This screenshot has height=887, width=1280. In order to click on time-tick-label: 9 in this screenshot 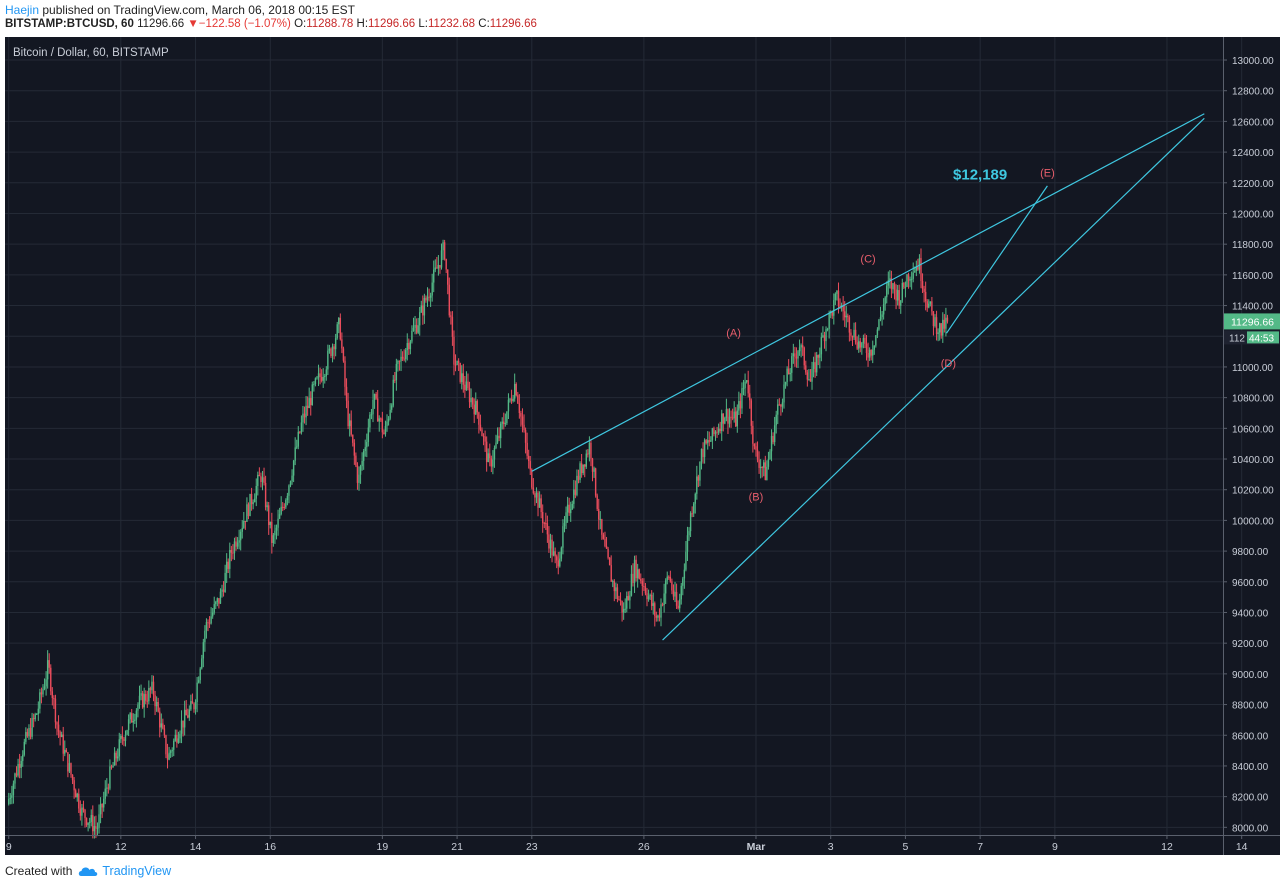, I will do `click(9, 847)`.